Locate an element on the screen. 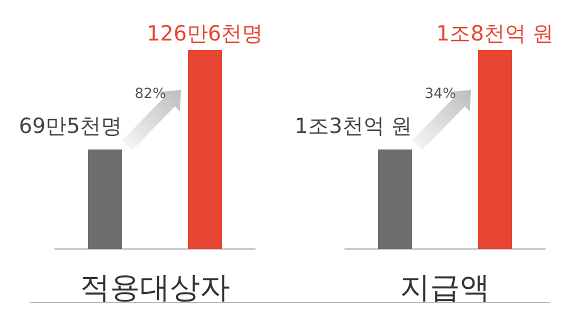 The width and height of the screenshot is (580, 329). annotation: 34% is located at coordinates (440, 94).